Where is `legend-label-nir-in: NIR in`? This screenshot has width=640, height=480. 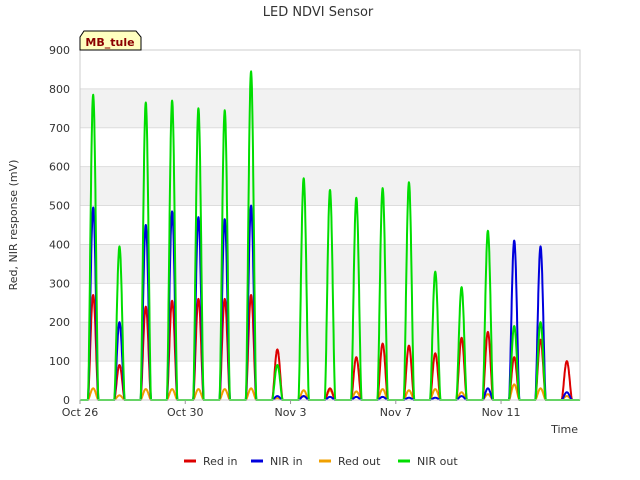
legend-label-nir-in: NIR in is located at coordinates (286, 461).